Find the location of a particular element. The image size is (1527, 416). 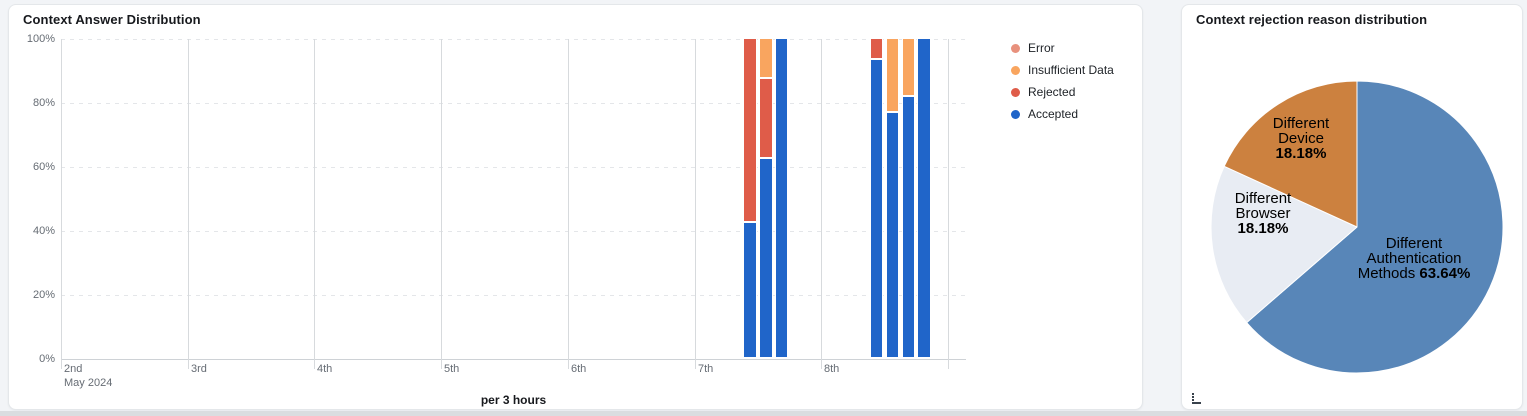

bar-May-7-12:00 is located at coordinates (766, 198).